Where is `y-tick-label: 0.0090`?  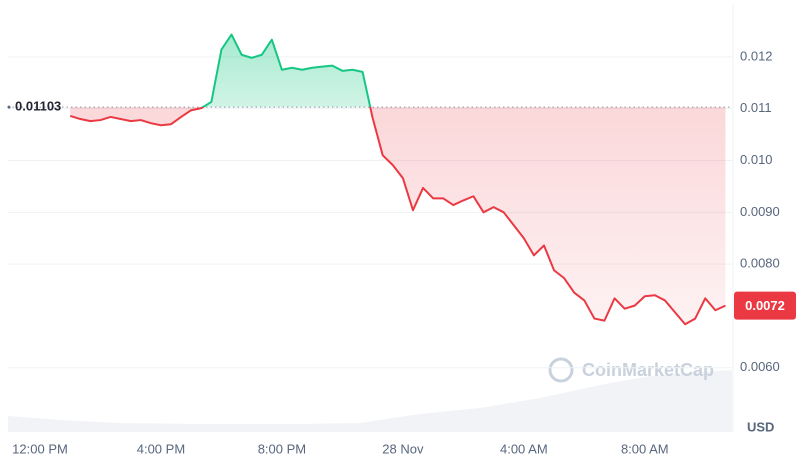 y-tick-label: 0.0090 is located at coordinates (760, 211).